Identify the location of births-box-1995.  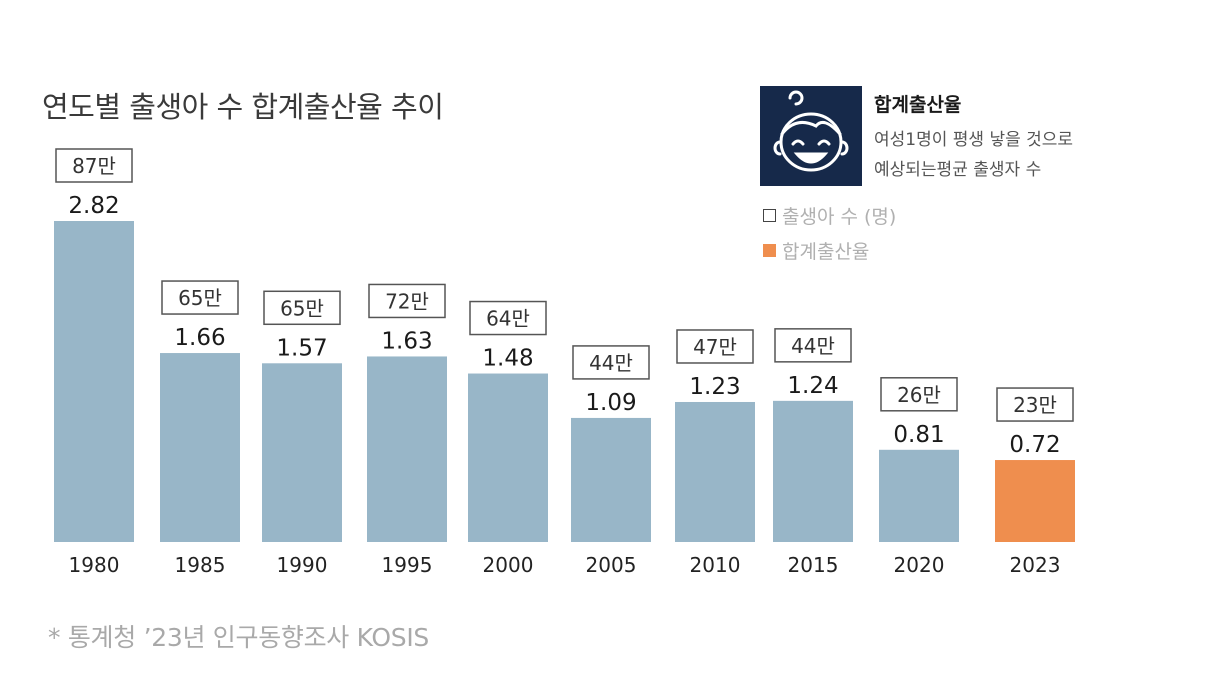
(407, 301).